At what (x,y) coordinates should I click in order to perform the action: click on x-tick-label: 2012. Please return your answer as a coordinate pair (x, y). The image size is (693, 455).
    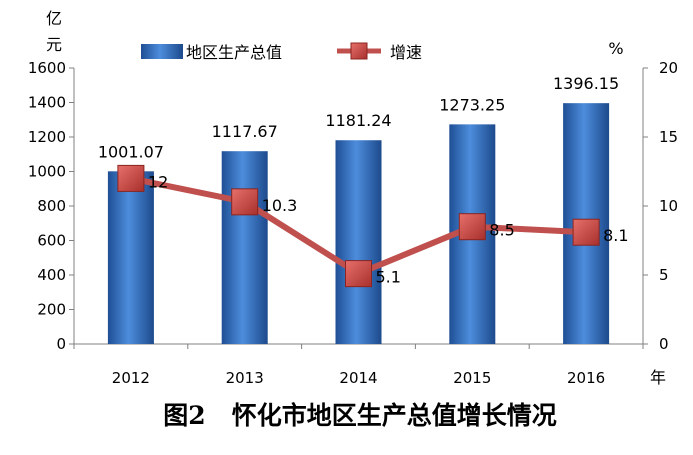
    Looking at the image, I should click on (131, 378).